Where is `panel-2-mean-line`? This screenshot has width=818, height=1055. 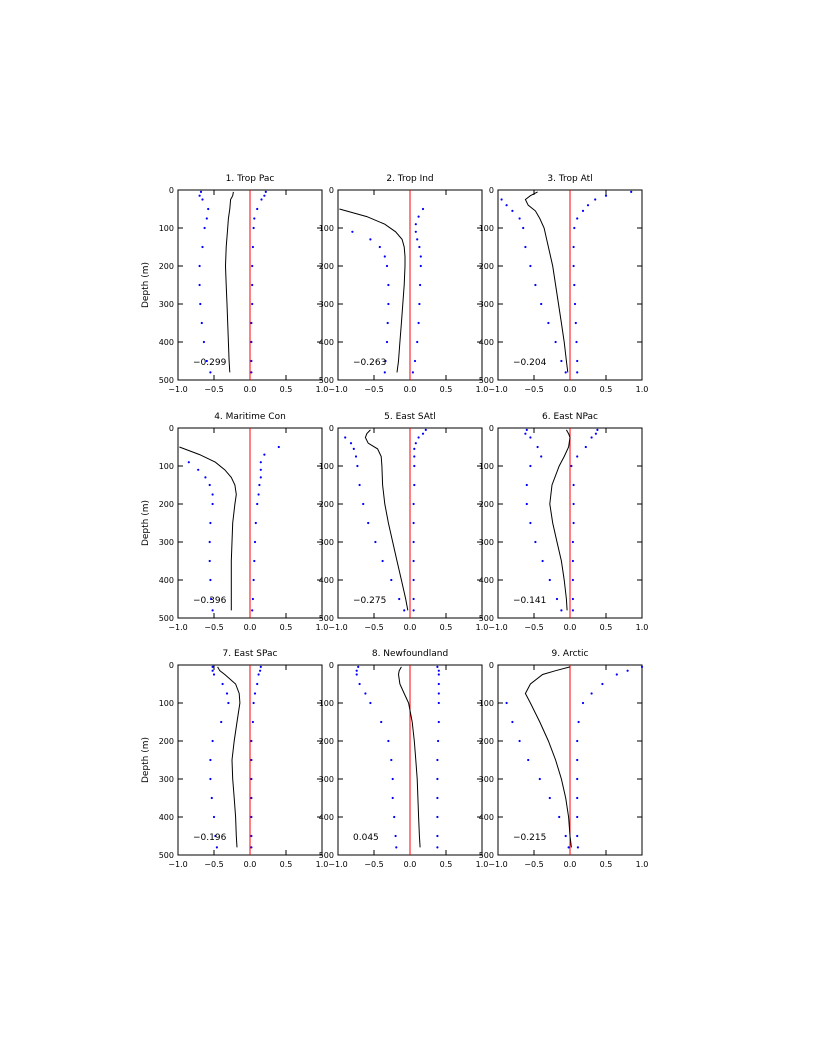 panel-2-mean-line is located at coordinates (372, 290).